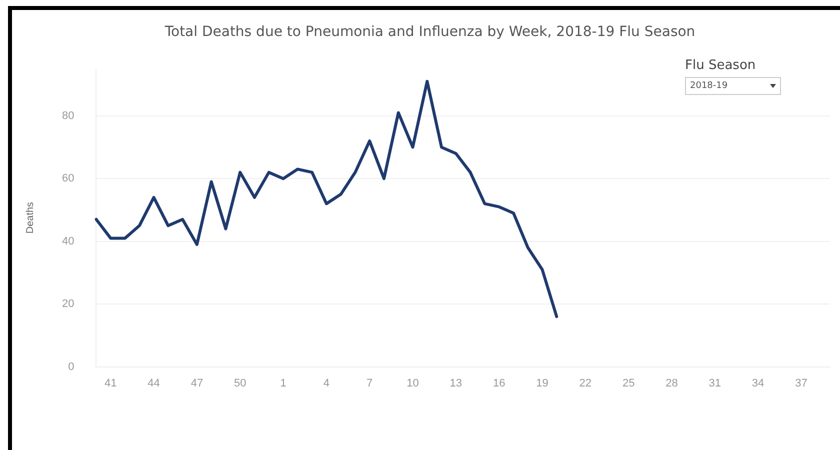  What do you see at coordinates (68, 178) in the screenshot?
I see `y-tick-label: 60` at bounding box center [68, 178].